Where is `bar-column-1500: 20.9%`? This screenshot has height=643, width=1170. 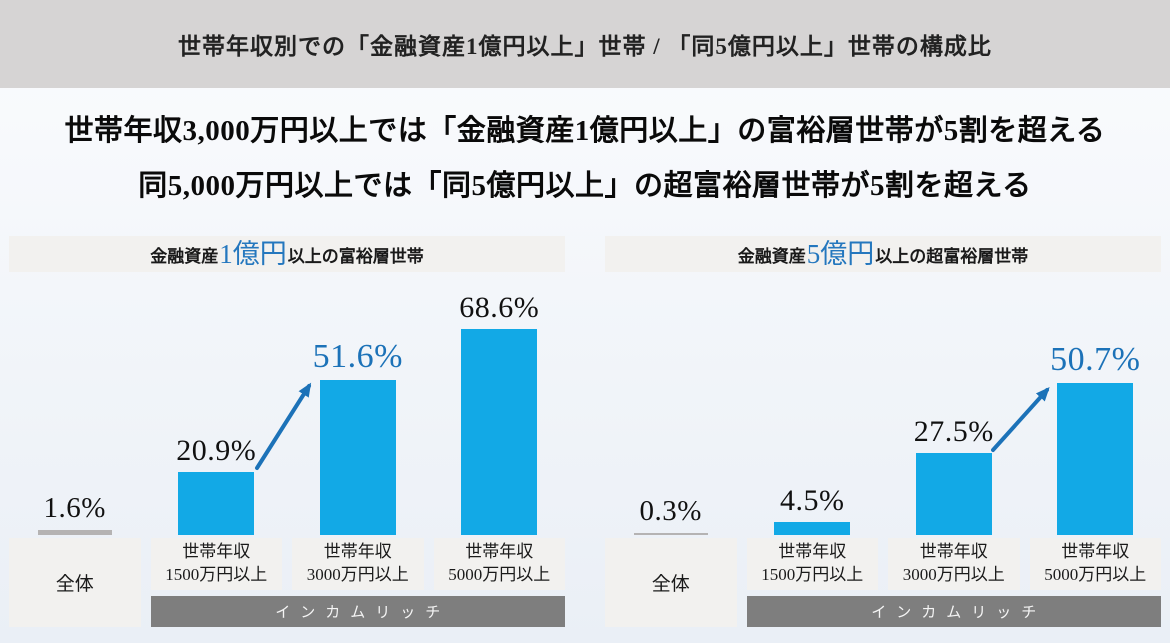 bar-column-1500: 20.9% is located at coordinates (217, 484).